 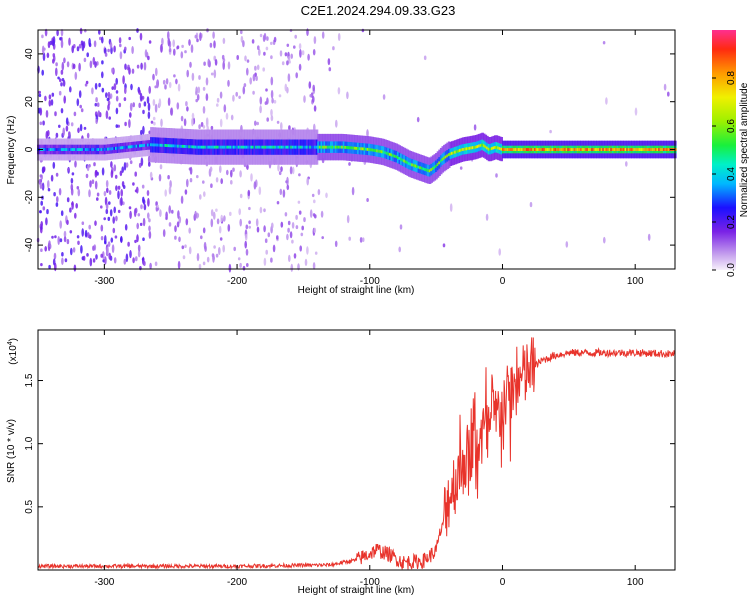 What do you see at coordinates (29, 149) in the screenshot?
I see `y-tick-label: 0` at bounding box center [29, 149].